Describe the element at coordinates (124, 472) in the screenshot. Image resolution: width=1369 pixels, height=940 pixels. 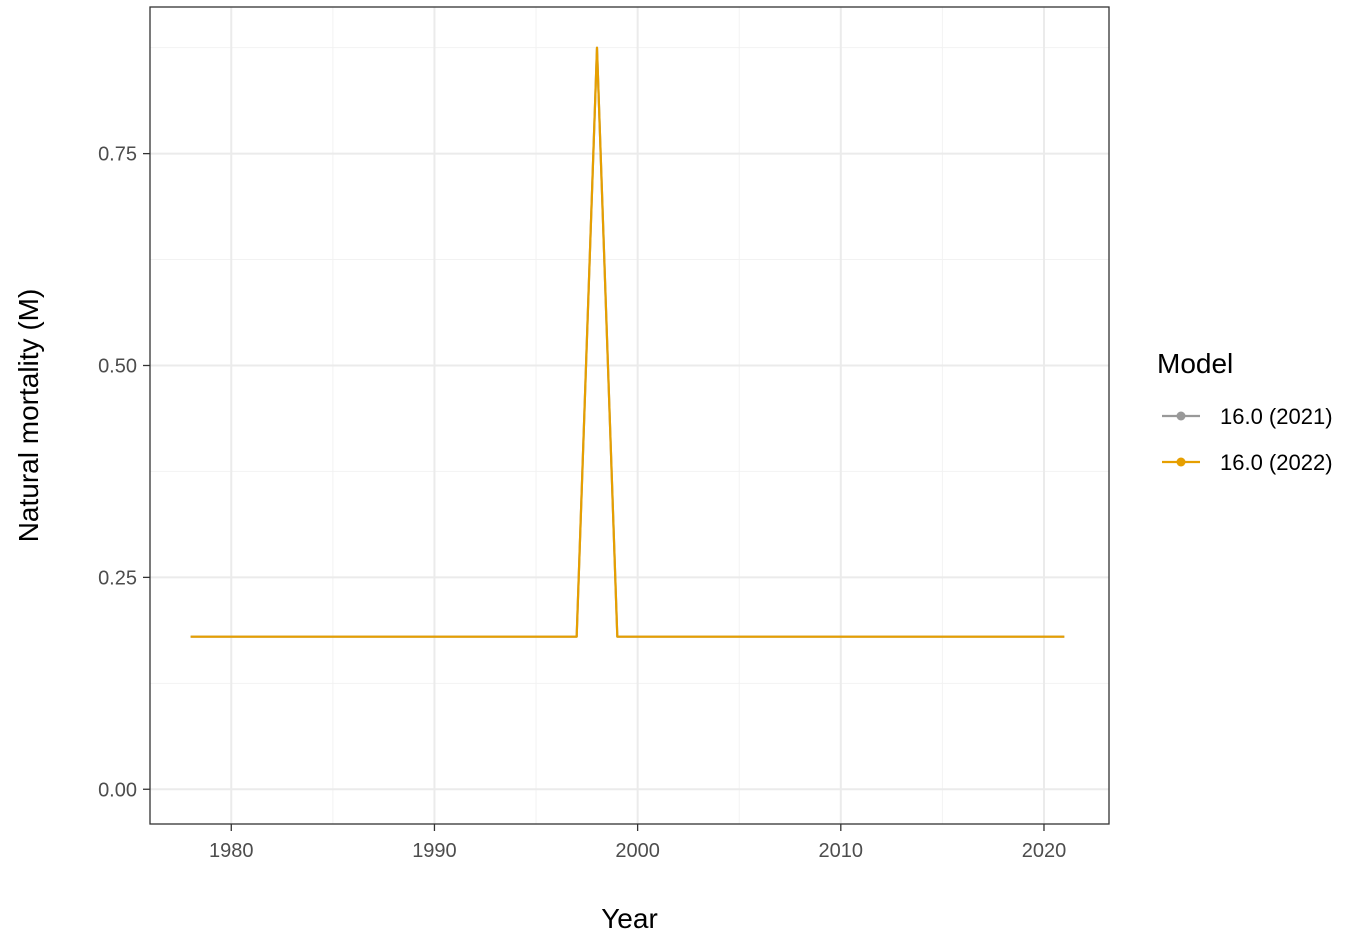
I see `y-axis: 0.00 0.25 0.50 0.75` at that location.